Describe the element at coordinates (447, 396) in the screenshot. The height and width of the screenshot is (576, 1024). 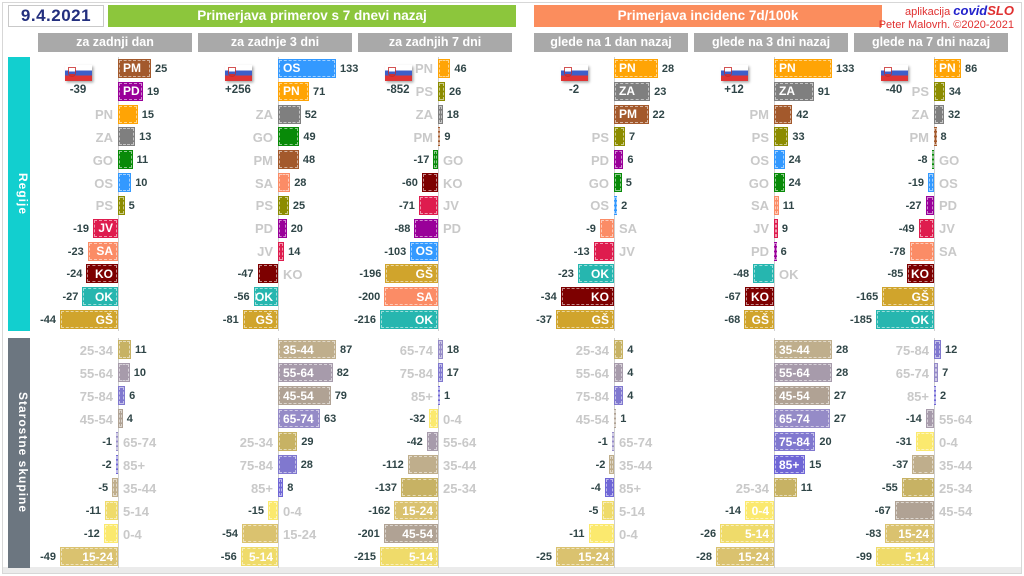
I see `bar-value: 1` at that location.